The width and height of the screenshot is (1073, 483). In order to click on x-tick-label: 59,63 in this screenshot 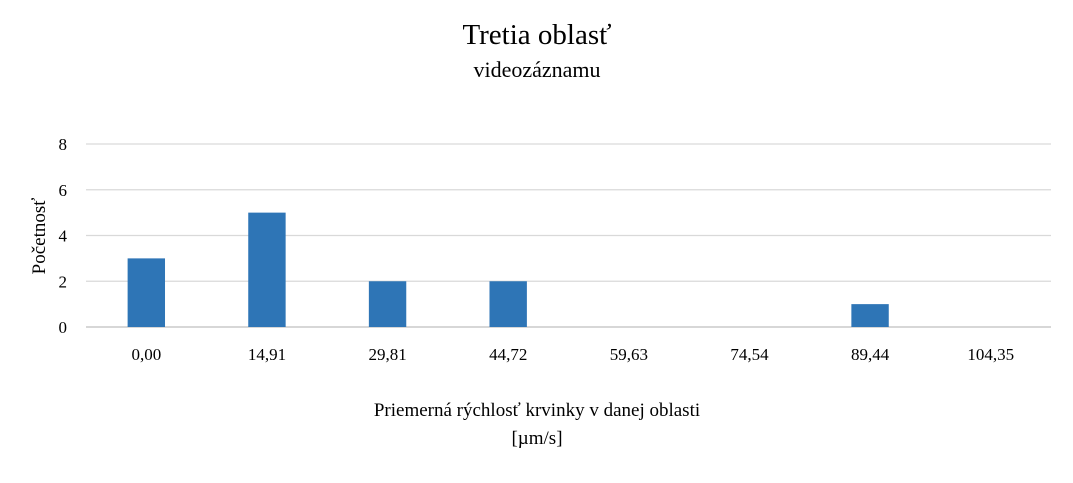, I will do `click(629, 354)`.